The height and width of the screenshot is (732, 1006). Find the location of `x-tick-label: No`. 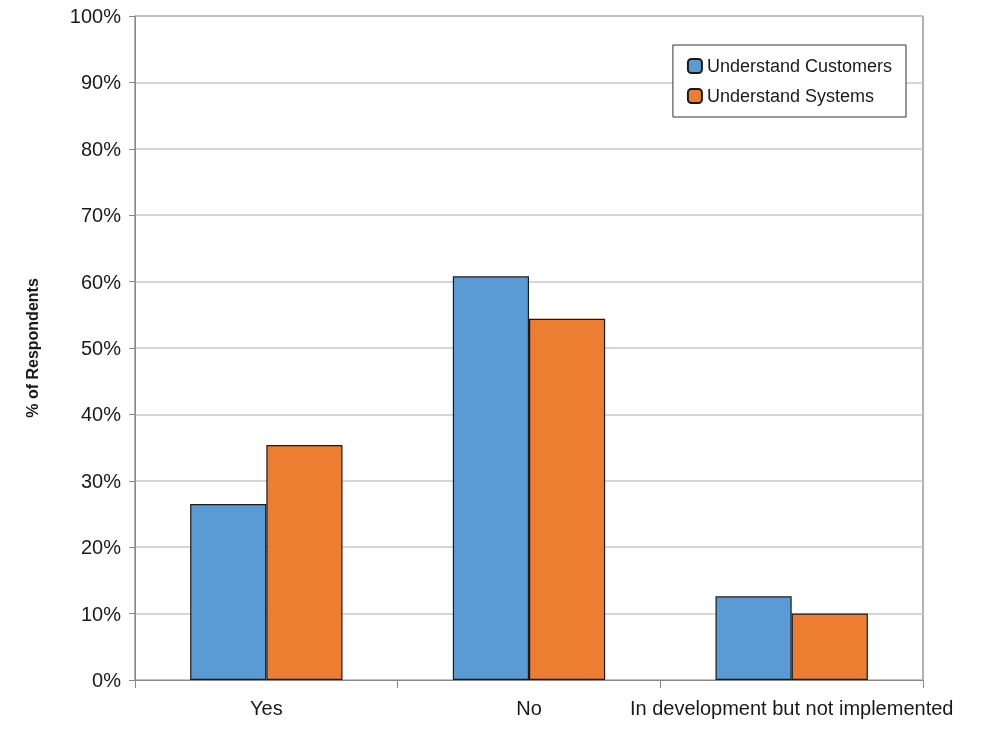

x-tick-label: No is located at coordinates (529, 708).